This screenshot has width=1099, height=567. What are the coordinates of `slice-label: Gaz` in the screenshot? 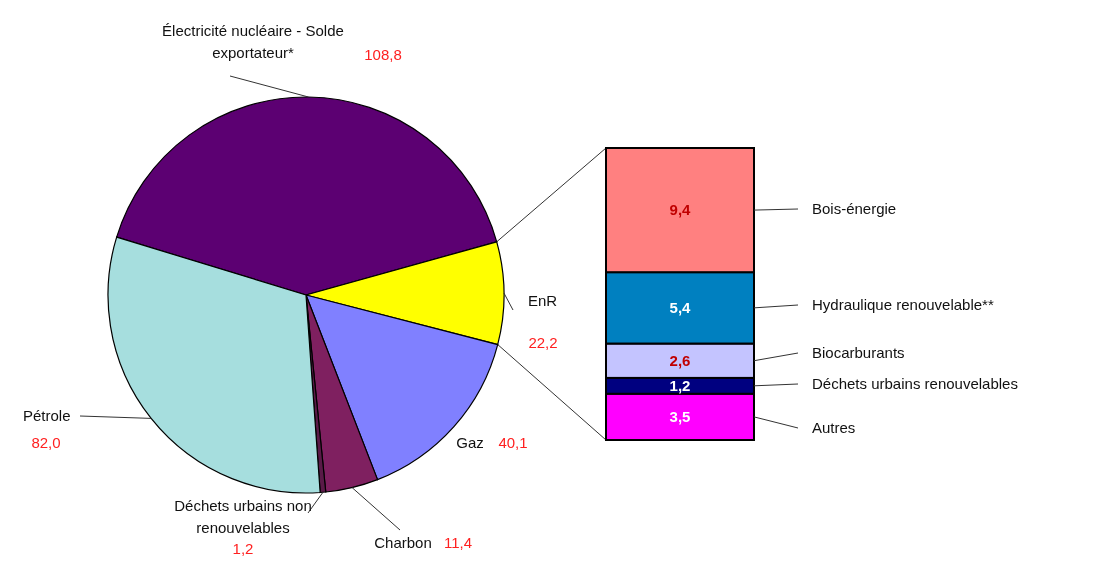 It's located at (470, 442).